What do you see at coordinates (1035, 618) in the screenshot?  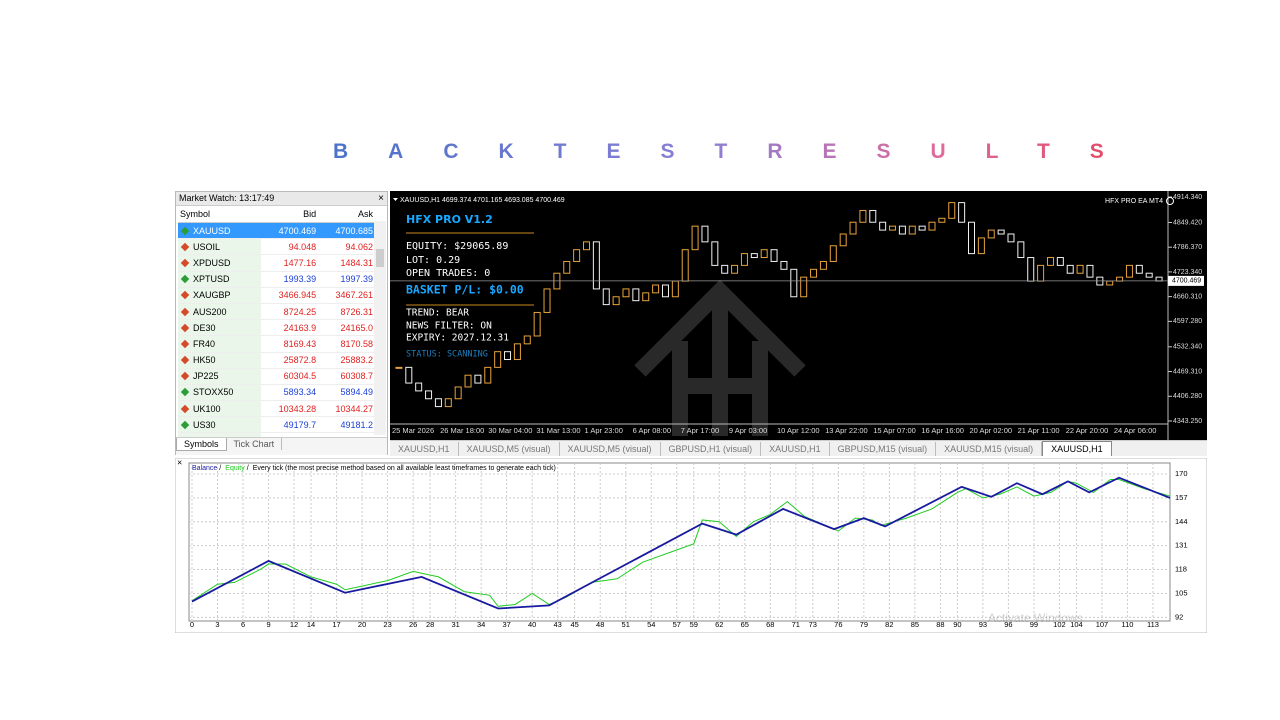 I see `watermark: Activate Windows` at bounding box center [1035, 618].